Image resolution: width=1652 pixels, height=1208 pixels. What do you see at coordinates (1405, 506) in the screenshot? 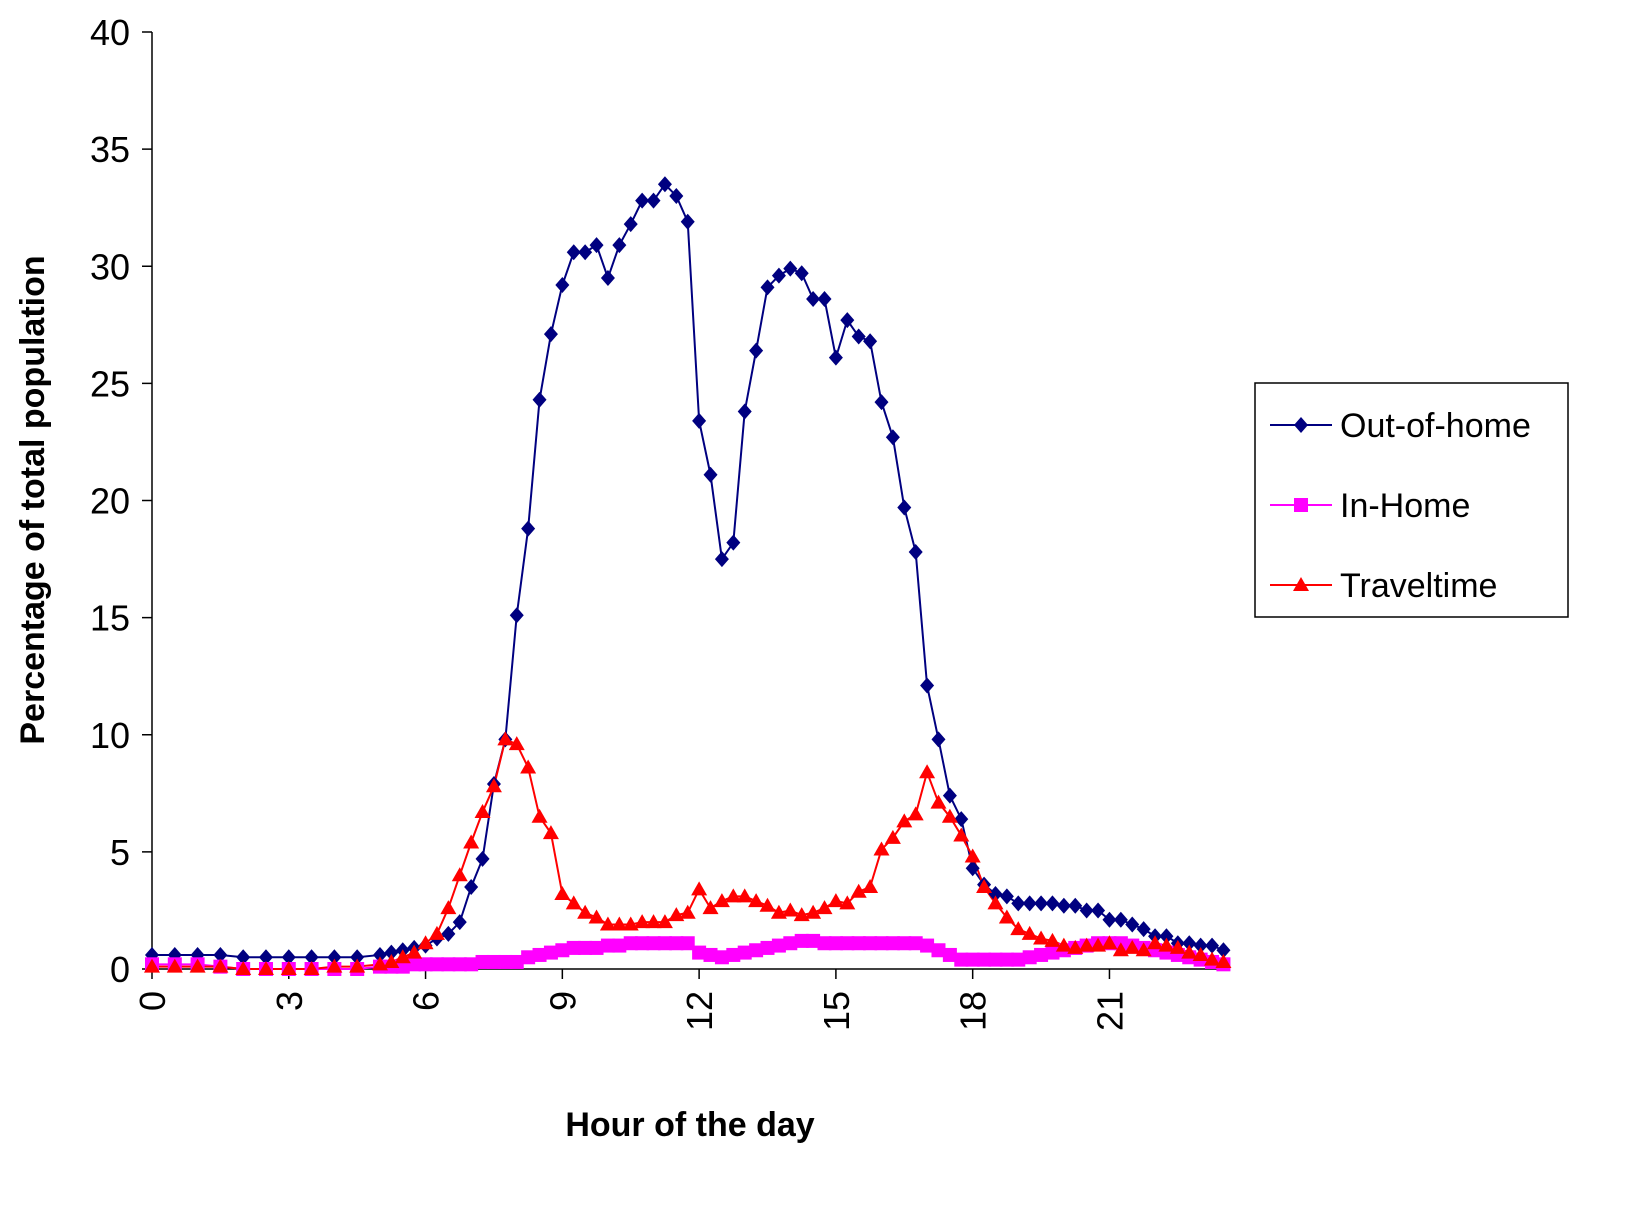
I see `legend-label: In-Home` at bounding box center [1405, 506].